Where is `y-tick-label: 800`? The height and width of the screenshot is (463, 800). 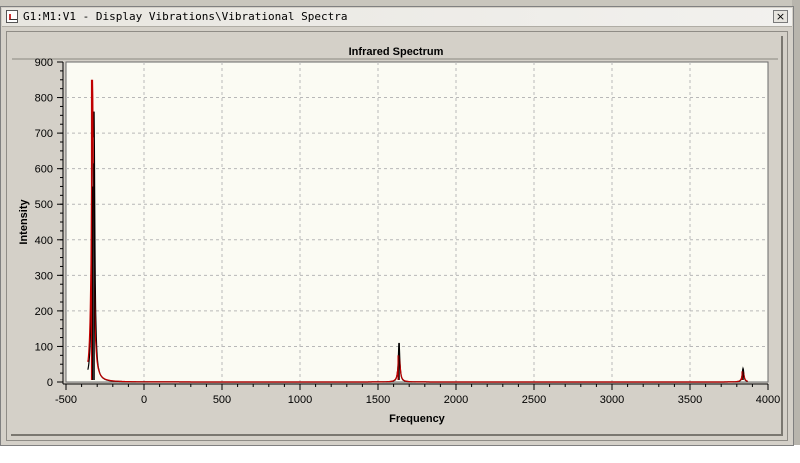
y-tick-label: 800 is located at coordinates (44, 99).